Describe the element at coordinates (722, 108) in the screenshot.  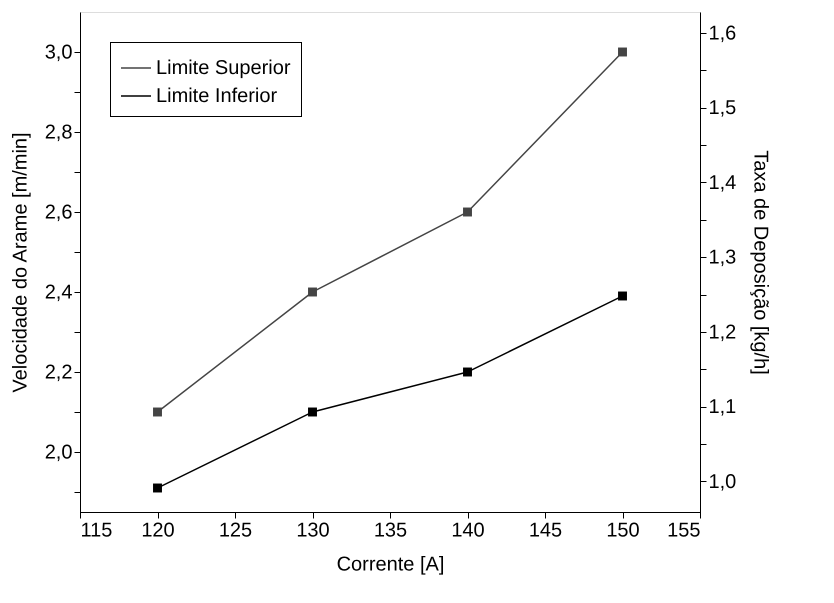
I see `y2-tick-label: 1,5` at that location.